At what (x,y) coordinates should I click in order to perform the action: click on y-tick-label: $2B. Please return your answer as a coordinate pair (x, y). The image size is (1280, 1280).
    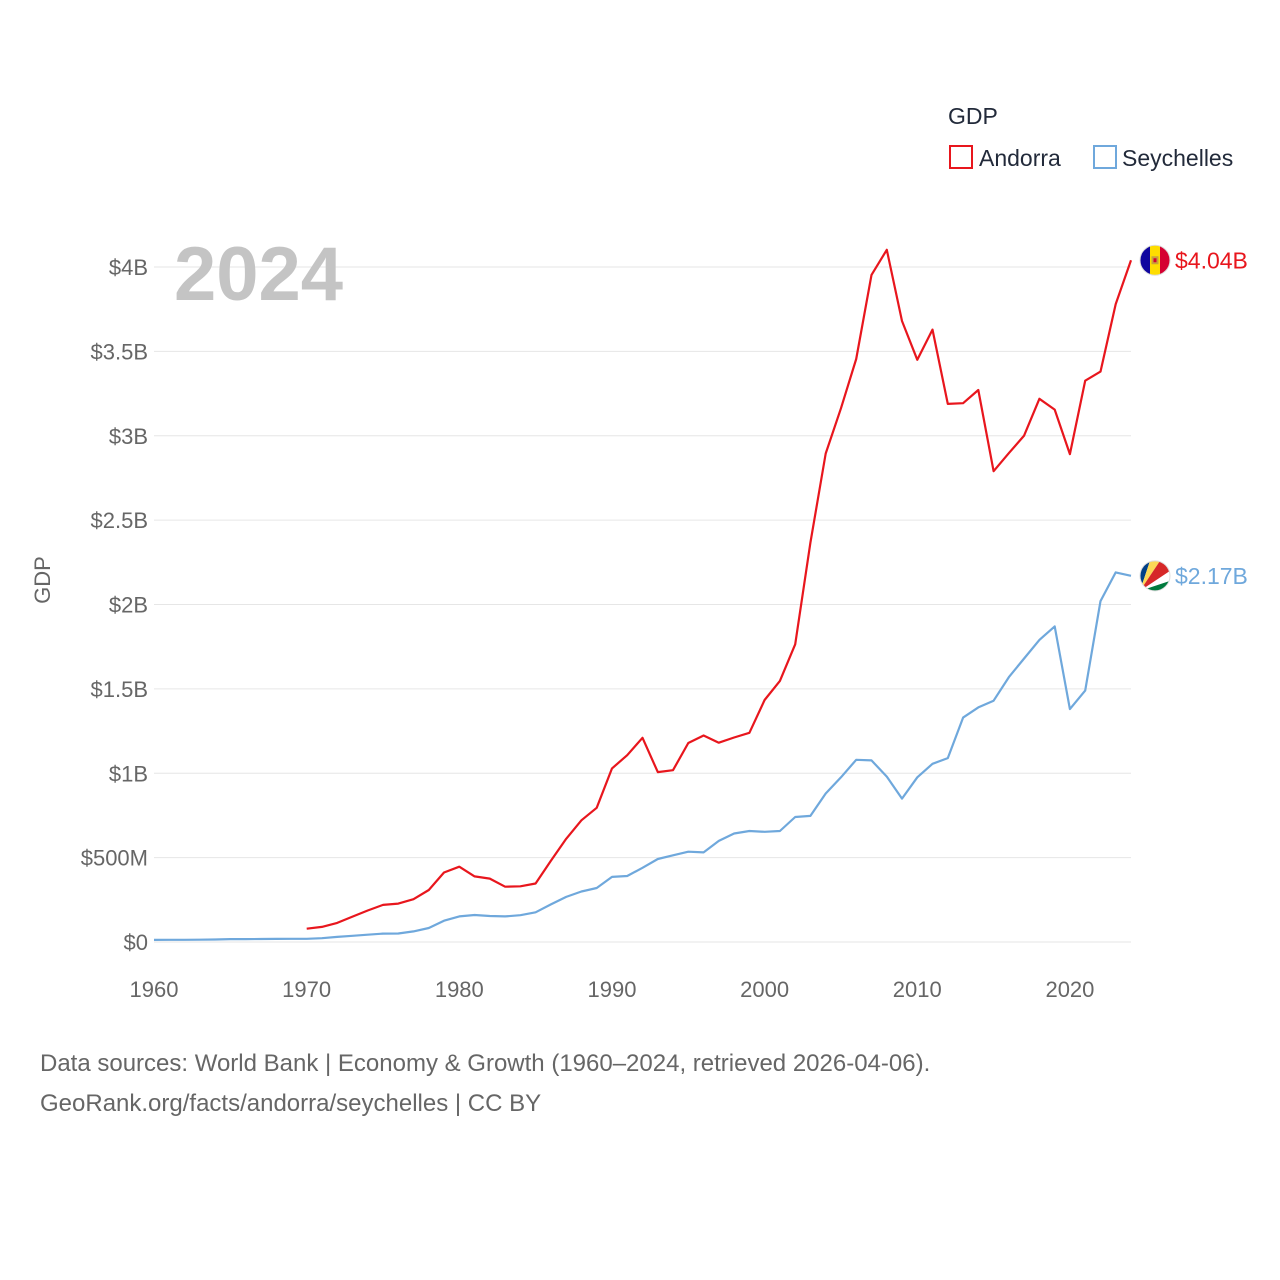
    Looking at the image, I should click on (128, 605).